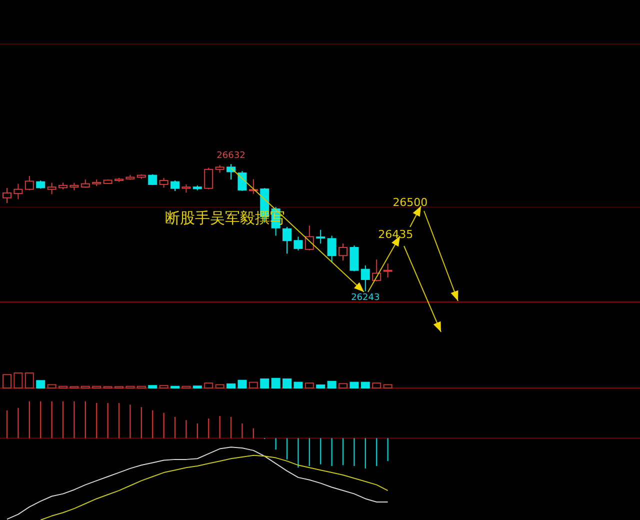 This screenshot has height=520, width=640. What do you see at coordinates (365, 298) in the screenshot?
I see `annotation: 26243` at bounding box center [365, 298].